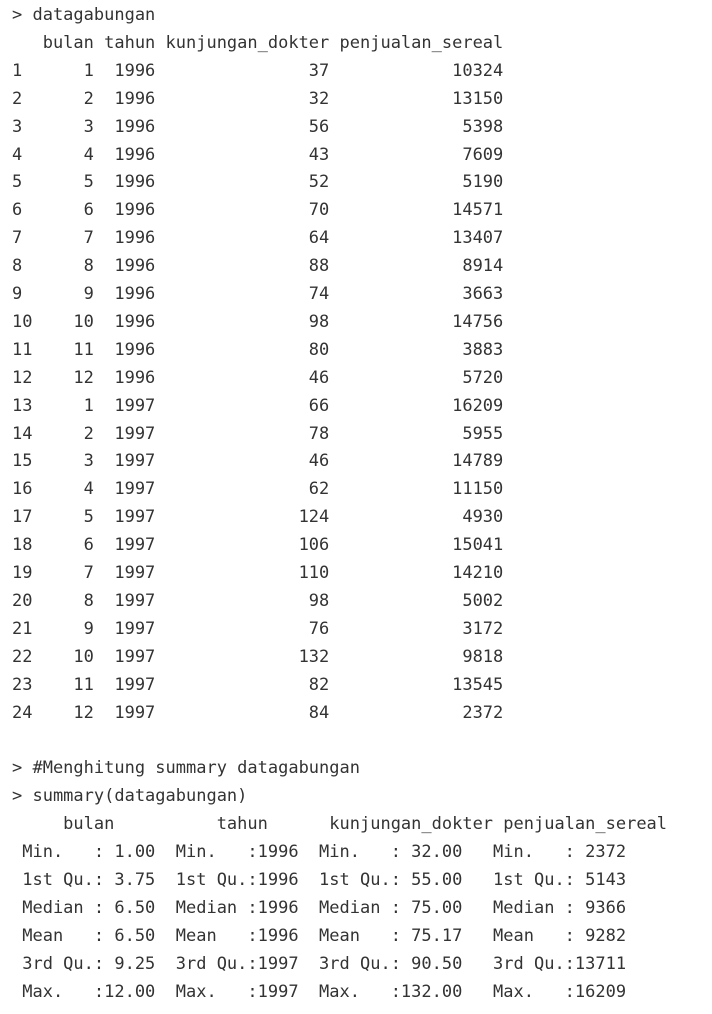 Image resolution: width=712 pixels, height=1014 pixels. I want to click on table-row: 5 5 1996 52 5190, so click(258, 182).